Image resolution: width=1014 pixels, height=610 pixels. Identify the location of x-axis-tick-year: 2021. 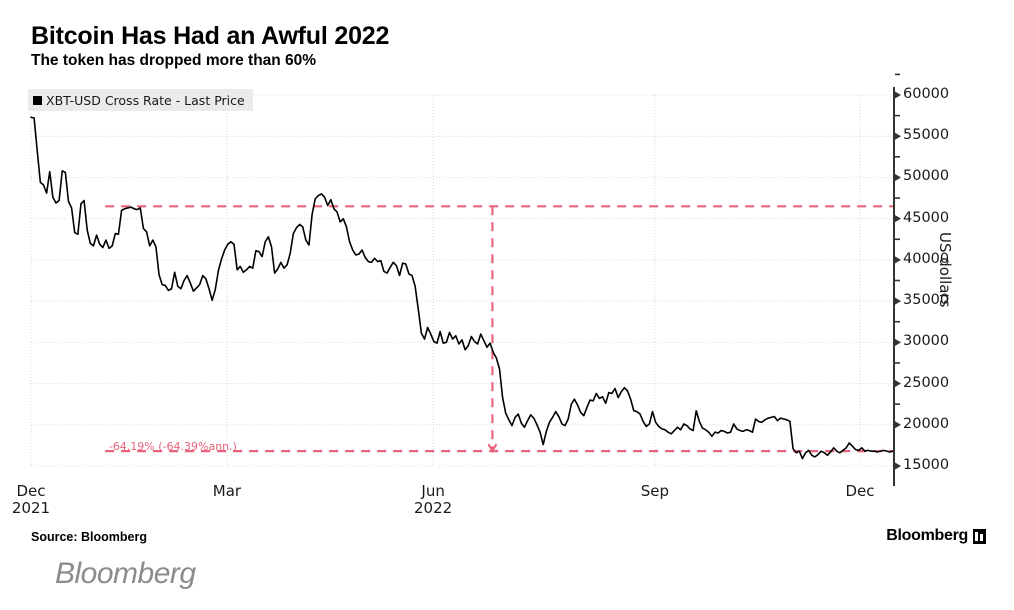
(31, 508).